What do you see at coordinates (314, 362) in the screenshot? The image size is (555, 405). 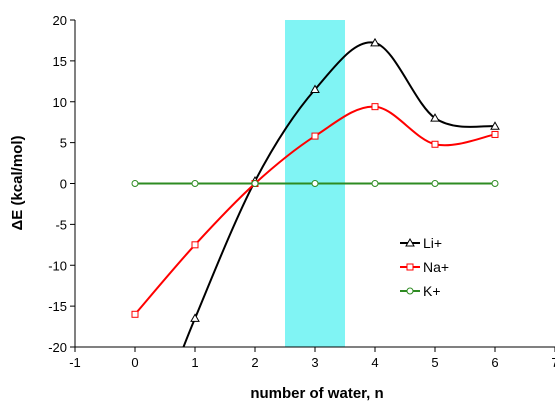 I see `x-tick-label: 3` at bounding box center [314, 362].